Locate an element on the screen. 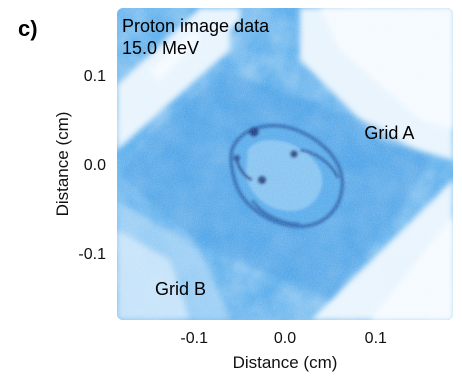  y-tick-label: 0.0 is located at coordinates (95, 165).